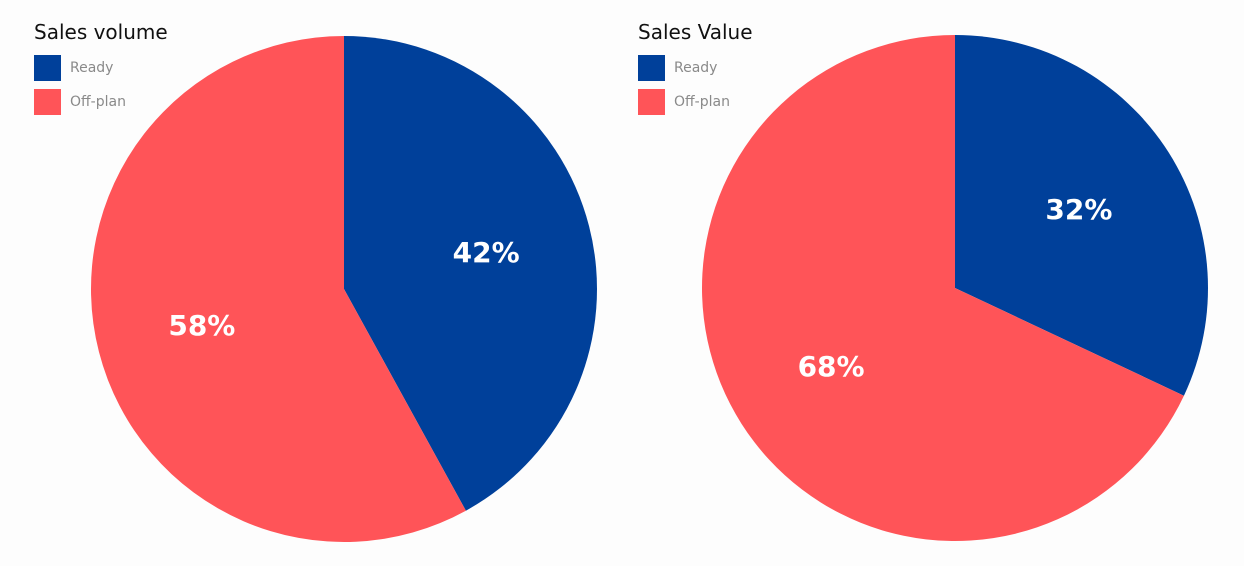  Describe the element at coordinates (831, 366) in the screenshot. I see `data-label-off-plan: 68%` at that location.